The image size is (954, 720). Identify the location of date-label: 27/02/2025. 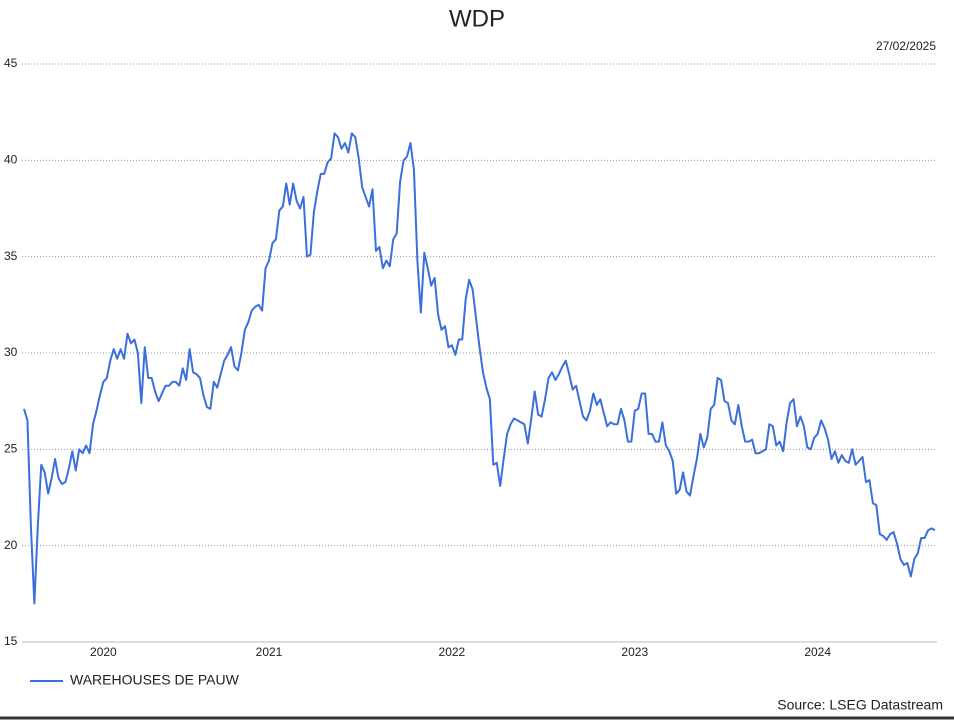
(906, 46).